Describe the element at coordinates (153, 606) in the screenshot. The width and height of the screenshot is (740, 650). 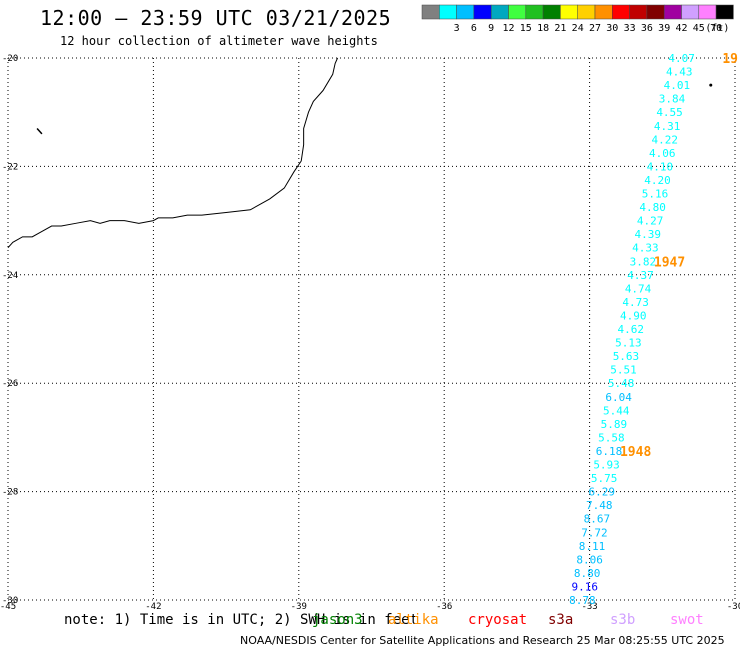
I see `x-tick-label: -42` at that location.